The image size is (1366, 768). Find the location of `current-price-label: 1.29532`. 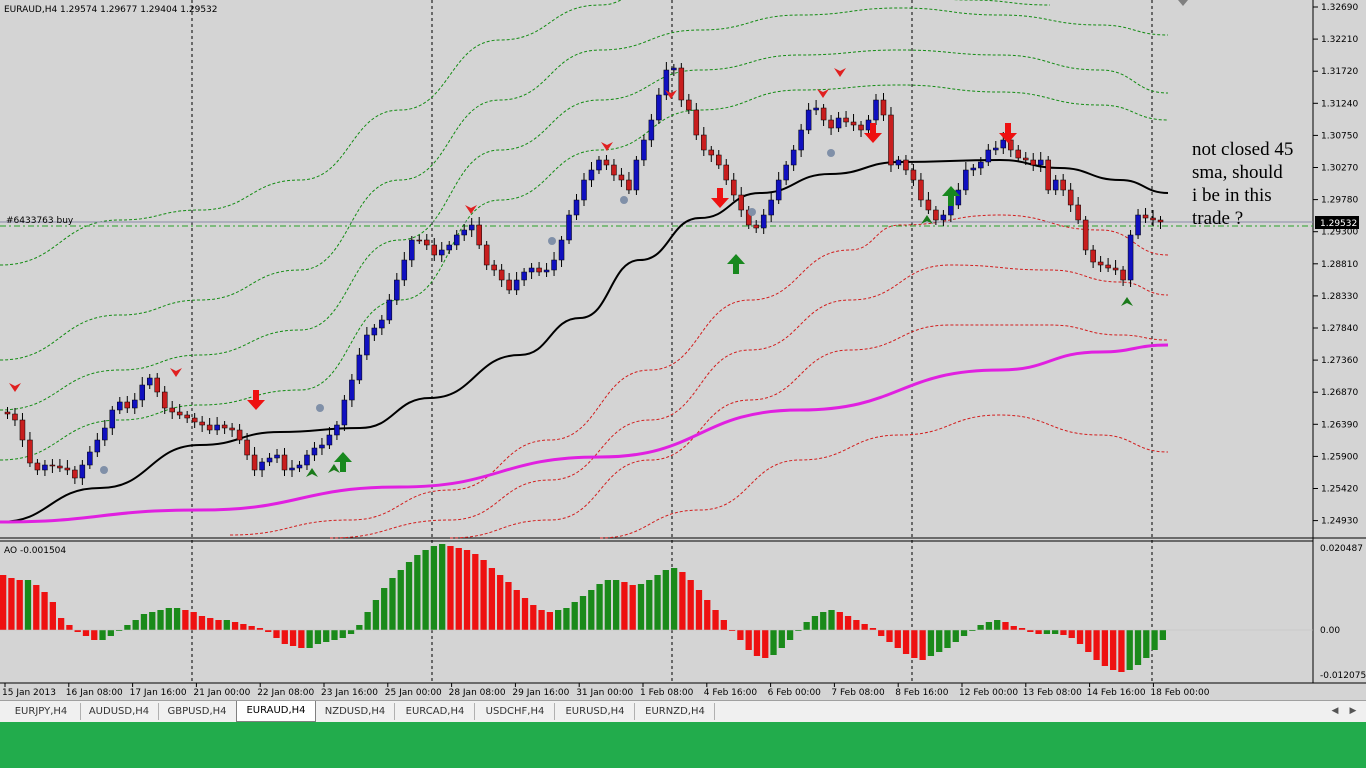

current-price-label: 1.29532 is located at coordinates (1338, 224).